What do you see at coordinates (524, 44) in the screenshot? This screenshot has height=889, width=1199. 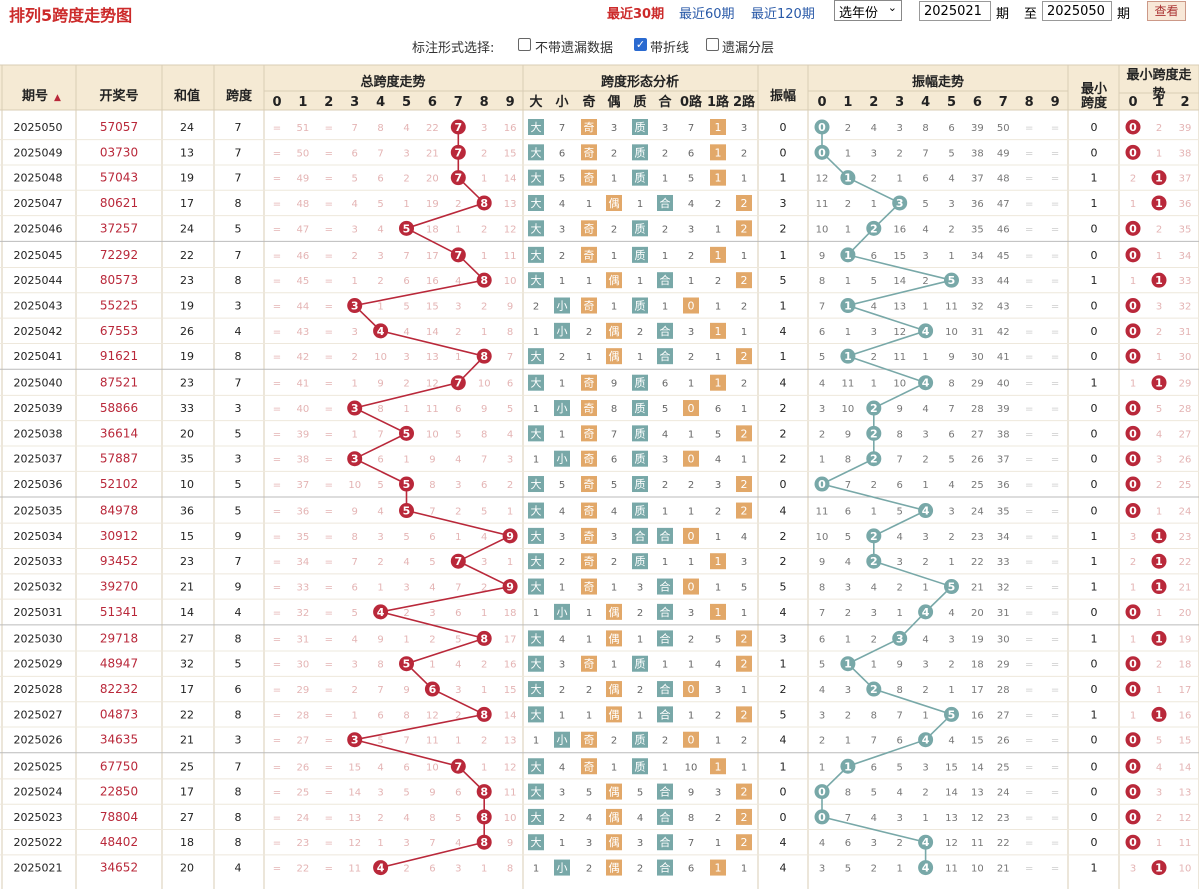 I see `no-miss-checkbox` at bounding box center [524, 44].